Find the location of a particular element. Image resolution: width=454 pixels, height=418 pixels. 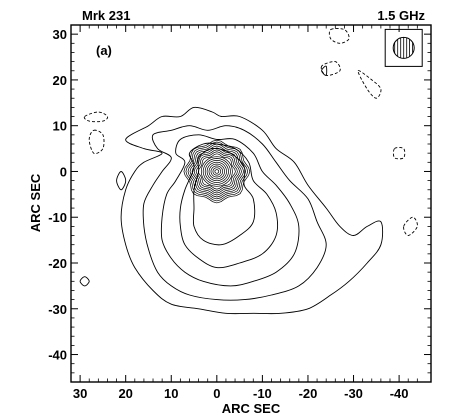

x-tick-label: 30 is located at coordinates (80, 393).